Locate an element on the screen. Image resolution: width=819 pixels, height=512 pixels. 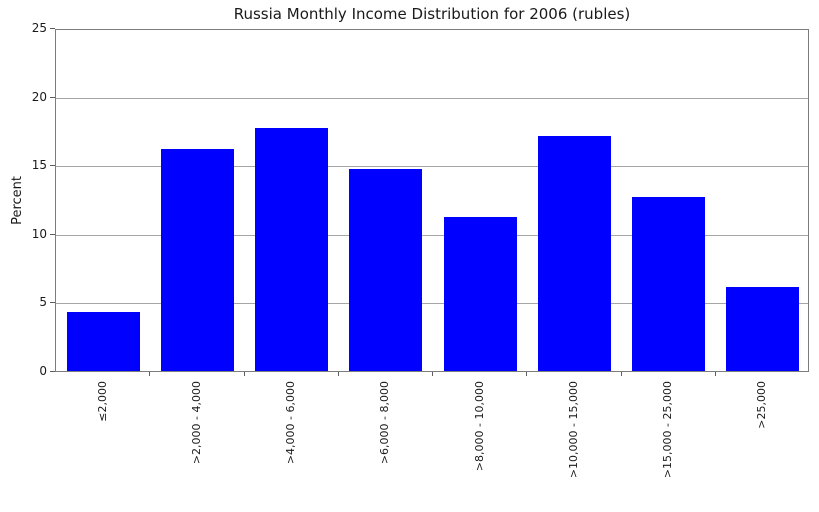
y-tick-label: 15 is located at coordinates (39, 165).